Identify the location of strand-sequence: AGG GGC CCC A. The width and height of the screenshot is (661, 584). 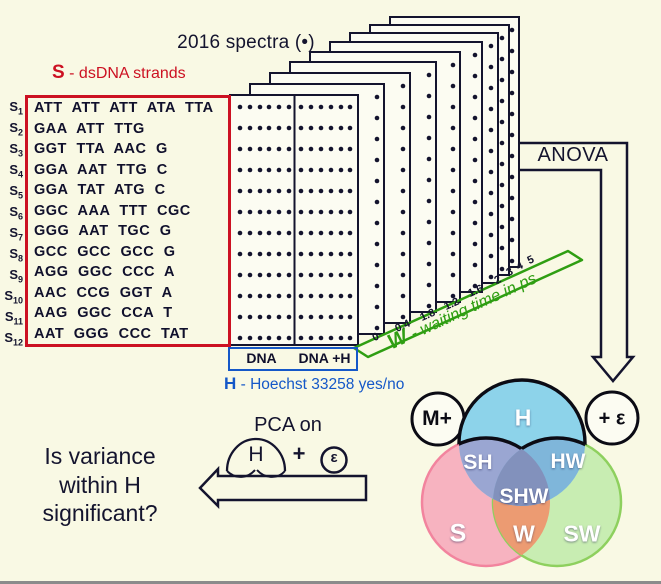
(104, 272).